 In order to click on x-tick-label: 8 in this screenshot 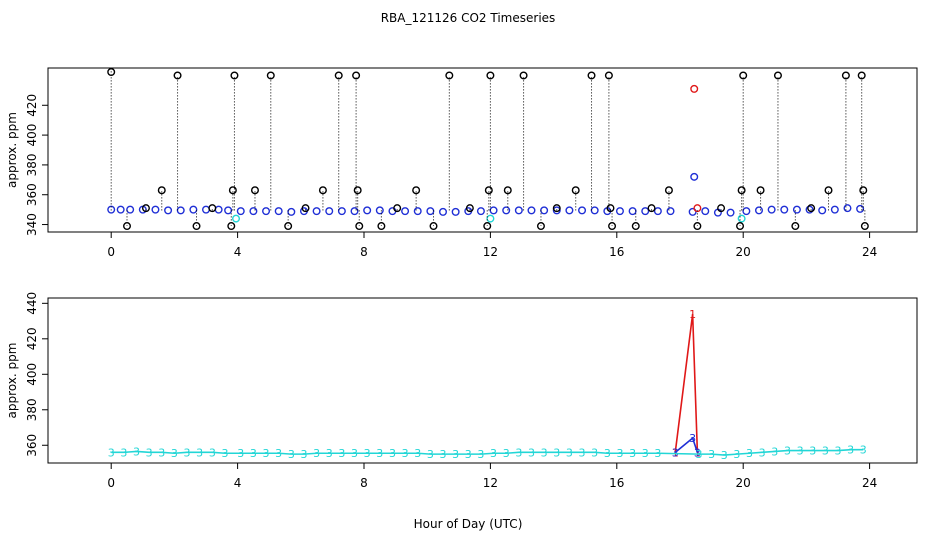, I will do `click(364, 483)`.